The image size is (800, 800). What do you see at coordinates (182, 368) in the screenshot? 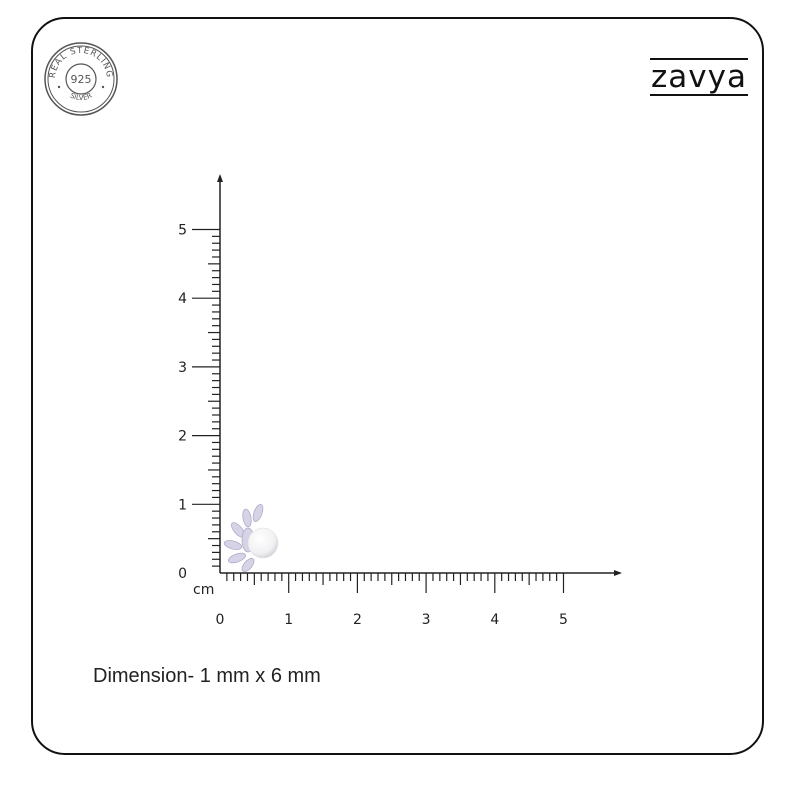
I see `y-tick-label: 3` at bounding box center [182, 368].